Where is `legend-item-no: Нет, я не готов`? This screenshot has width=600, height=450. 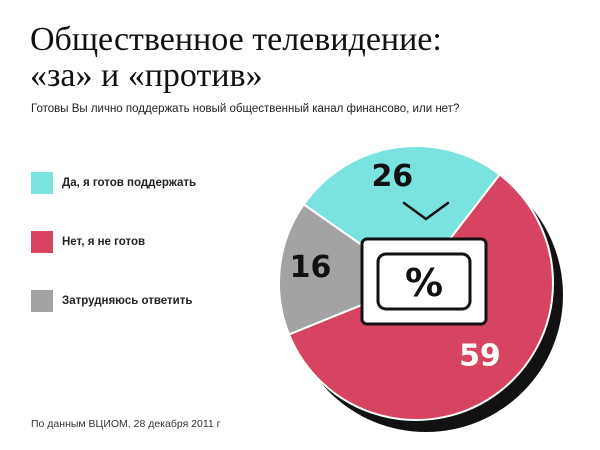 legend-item-no: Нет, я не готов is located at coordinates (113, 242).